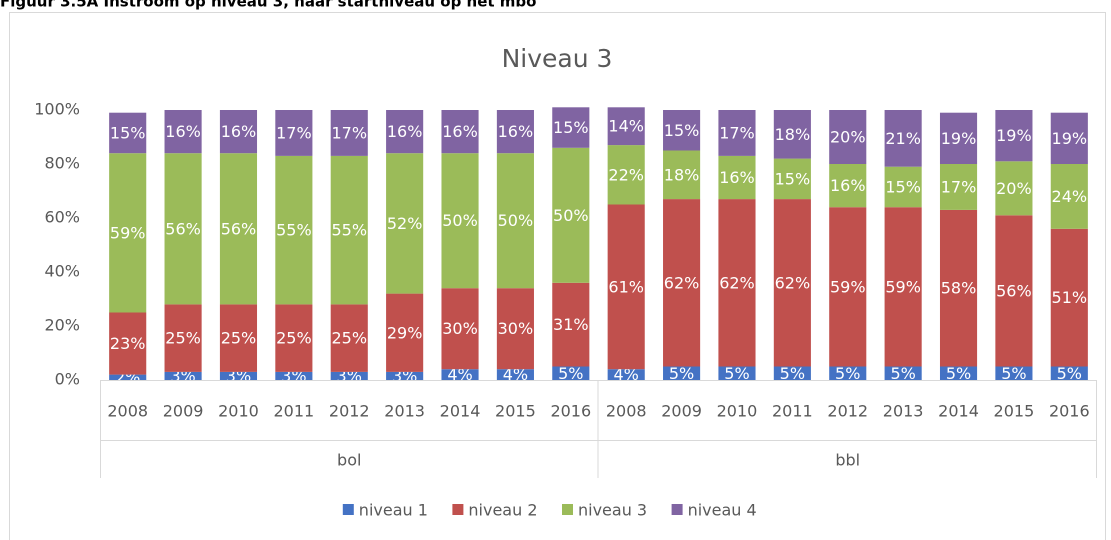 This screenshot has width=1111, height=540. What do you see at coordinates (1070, 297) in the screenshot?
I see `data-label: 51%` at bounding box center [1070, 297].